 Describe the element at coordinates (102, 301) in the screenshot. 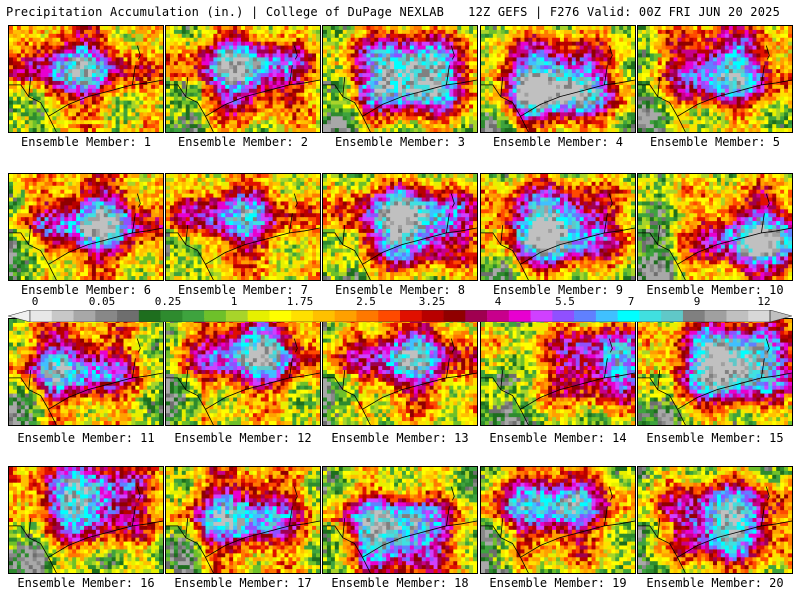

I see `colorbar-tick-label: 0.05` at that location.